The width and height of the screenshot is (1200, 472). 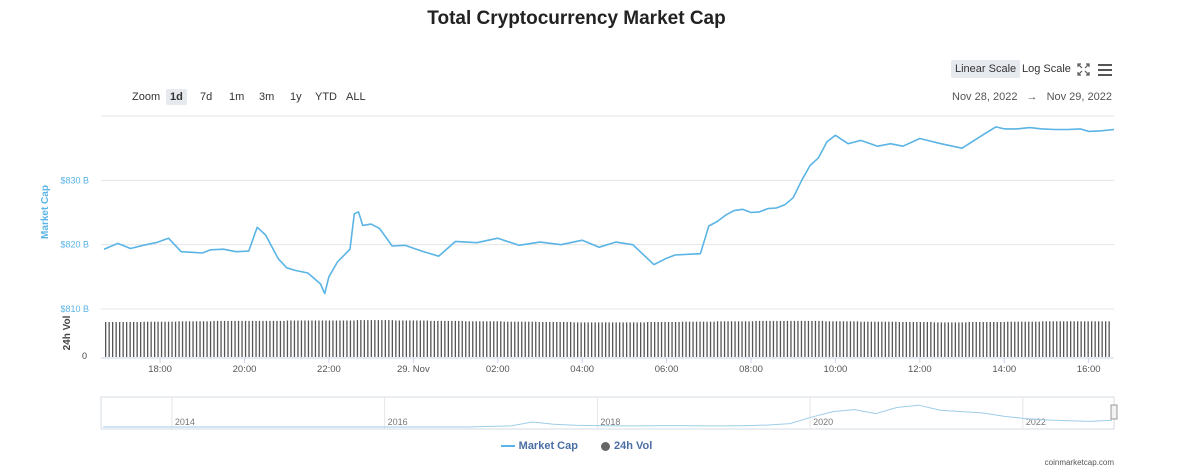 I want to click on linear-scale-button: Linear Scale, so click(x=986, y=69).